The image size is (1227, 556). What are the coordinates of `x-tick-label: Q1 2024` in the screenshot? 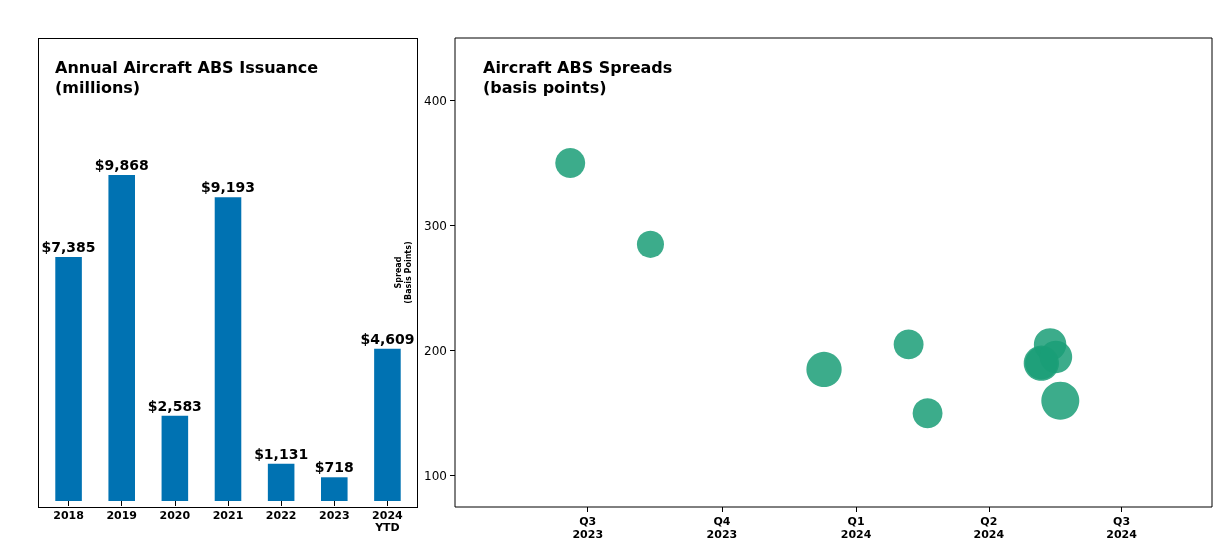 It's located at (856, 528).